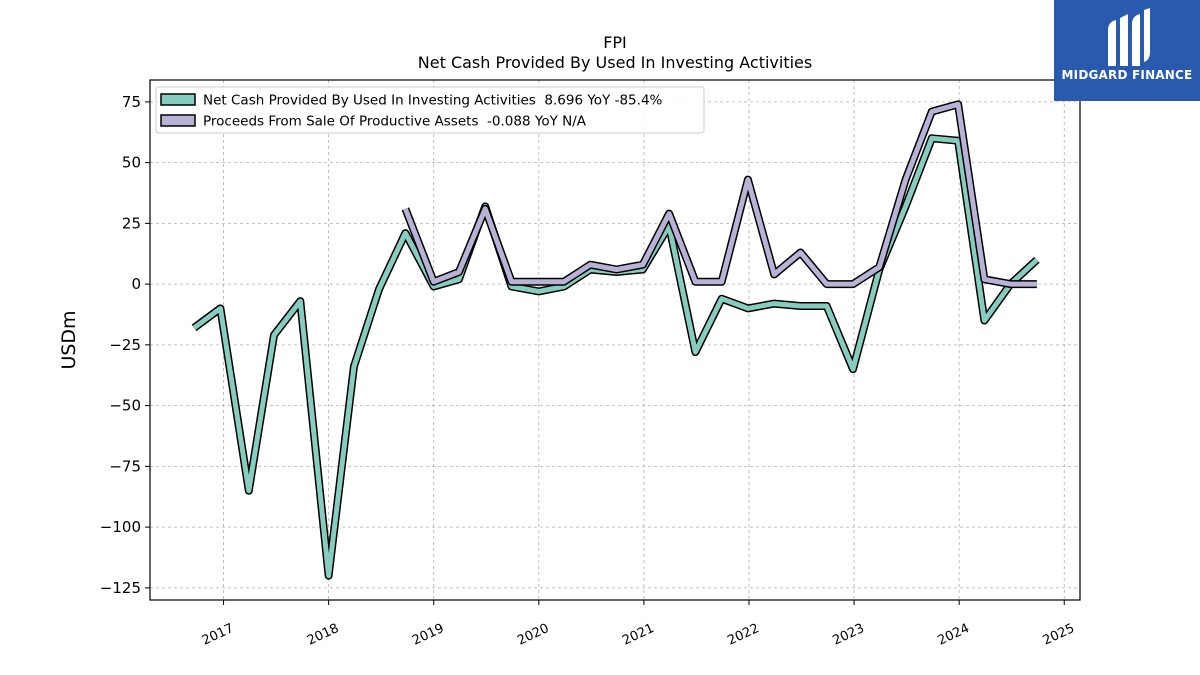 The height and width of the screenshot is (675, 1200). I want to click on y-tick-label: −25, so click(125, 345).